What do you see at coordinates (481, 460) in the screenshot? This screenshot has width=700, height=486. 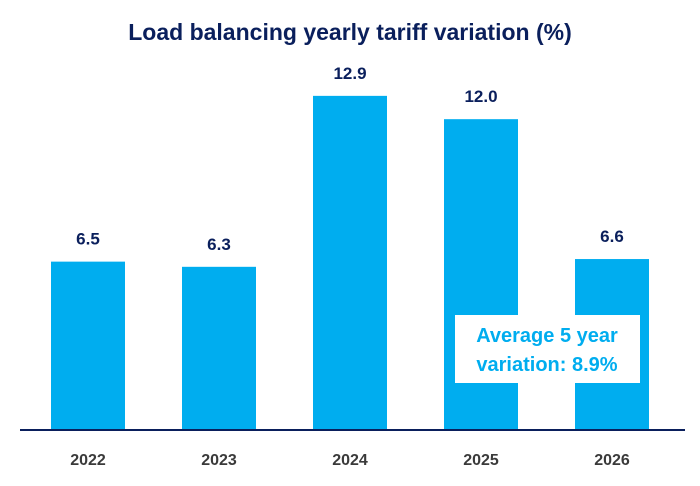 I see `x-tick-label-2025: 2025` at bounding box center [481, 460].